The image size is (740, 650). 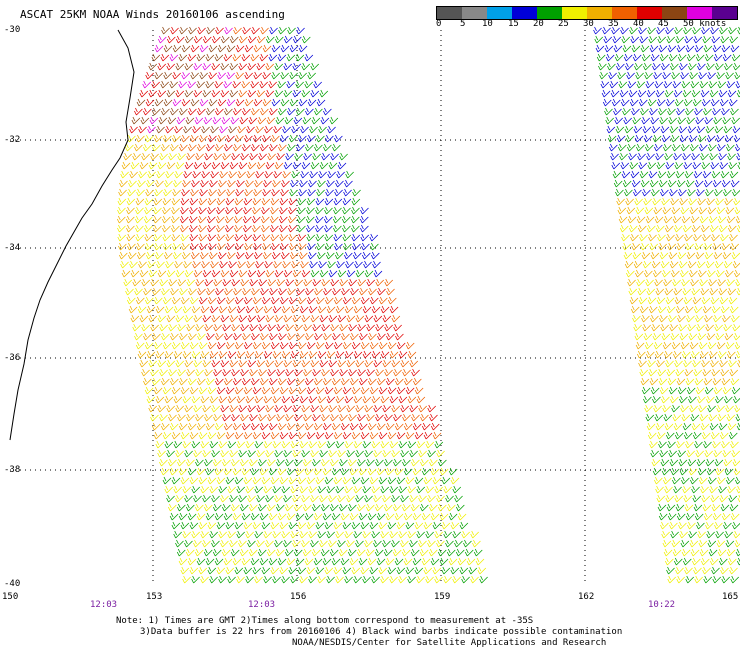 I want to click on cb-tick: 25, so click(x=563, y=24).